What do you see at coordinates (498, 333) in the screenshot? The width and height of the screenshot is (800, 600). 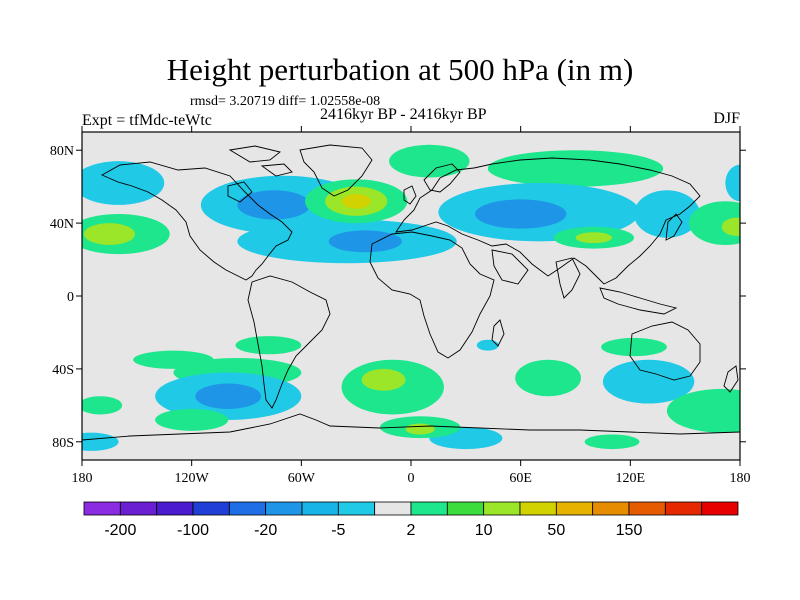 I see `coastline-madagascar` at bounding box center [498, 333].